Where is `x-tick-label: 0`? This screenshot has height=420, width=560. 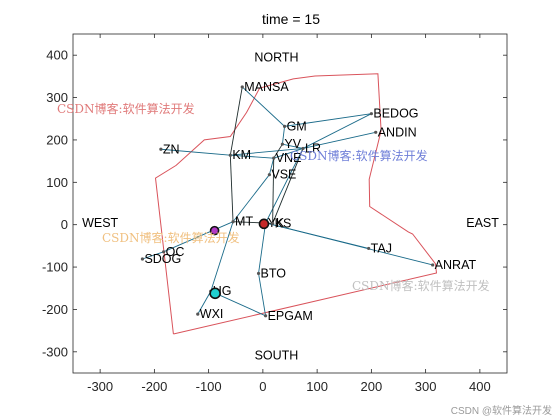
x-tick-label: 0 is located at coordinates (262, 386).